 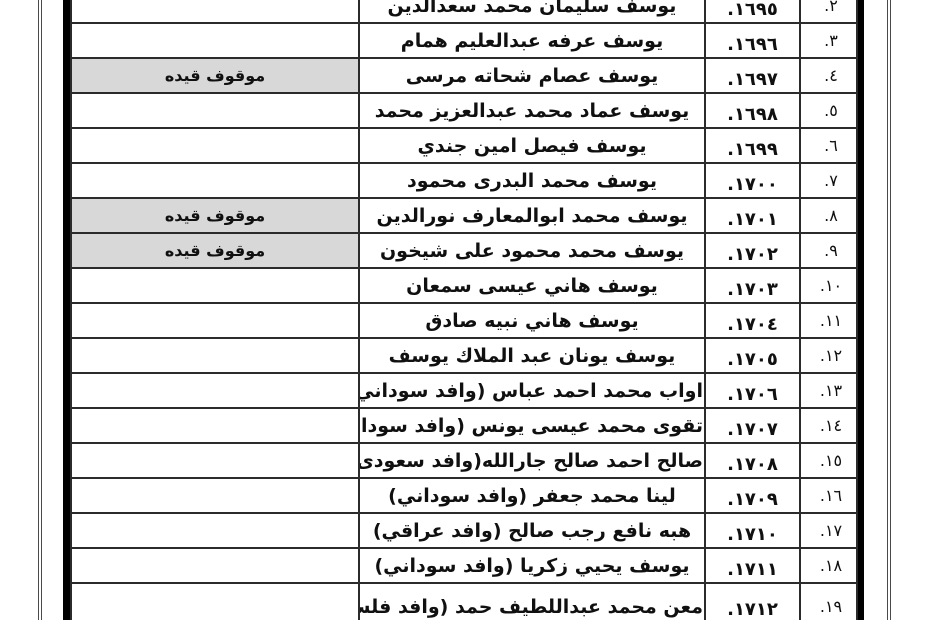 What do you see at coordinates (532, 425) in the screenshot?
I see `student-name-cell: تقوى محمد عيسى يونس (وافد سوداني)` at bounding box center [532, 425].